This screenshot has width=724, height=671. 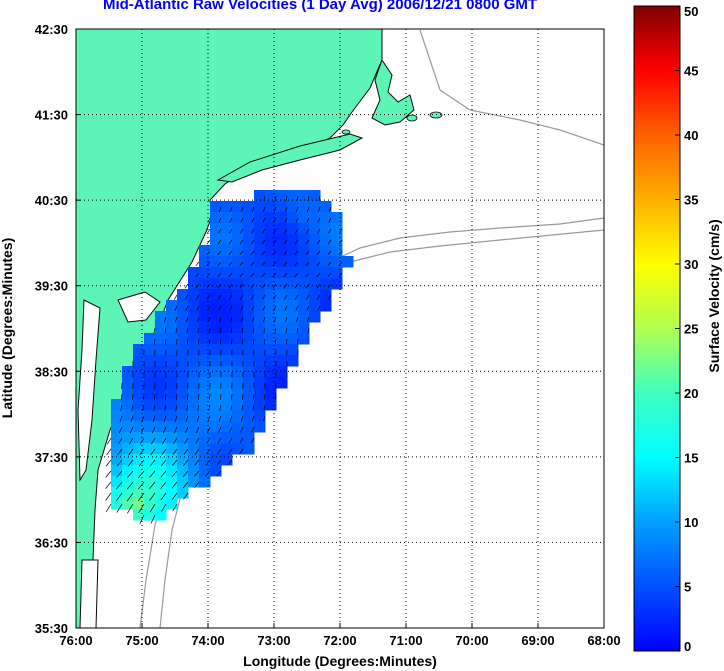 What do you see at coordinates (51, 542) in the screenshot?
I see `y-tick-label: 36:30` at bounding box center [51, 542].